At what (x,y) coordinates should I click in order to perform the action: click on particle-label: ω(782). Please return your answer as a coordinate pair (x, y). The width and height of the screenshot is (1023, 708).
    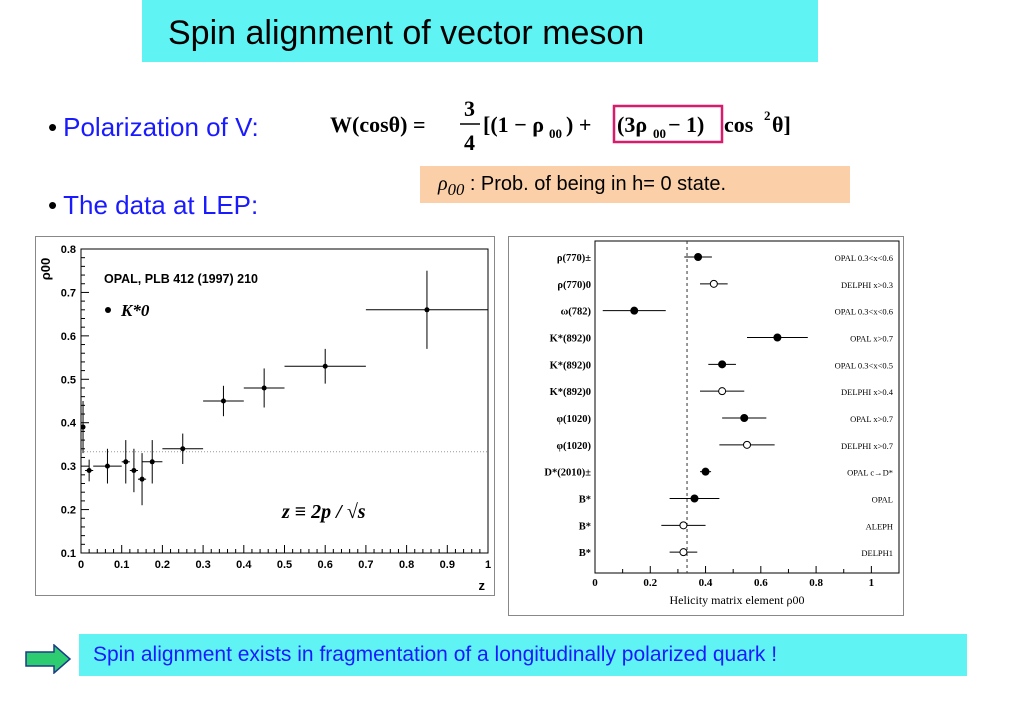
    Looking at the image, I should click on (576, 312).